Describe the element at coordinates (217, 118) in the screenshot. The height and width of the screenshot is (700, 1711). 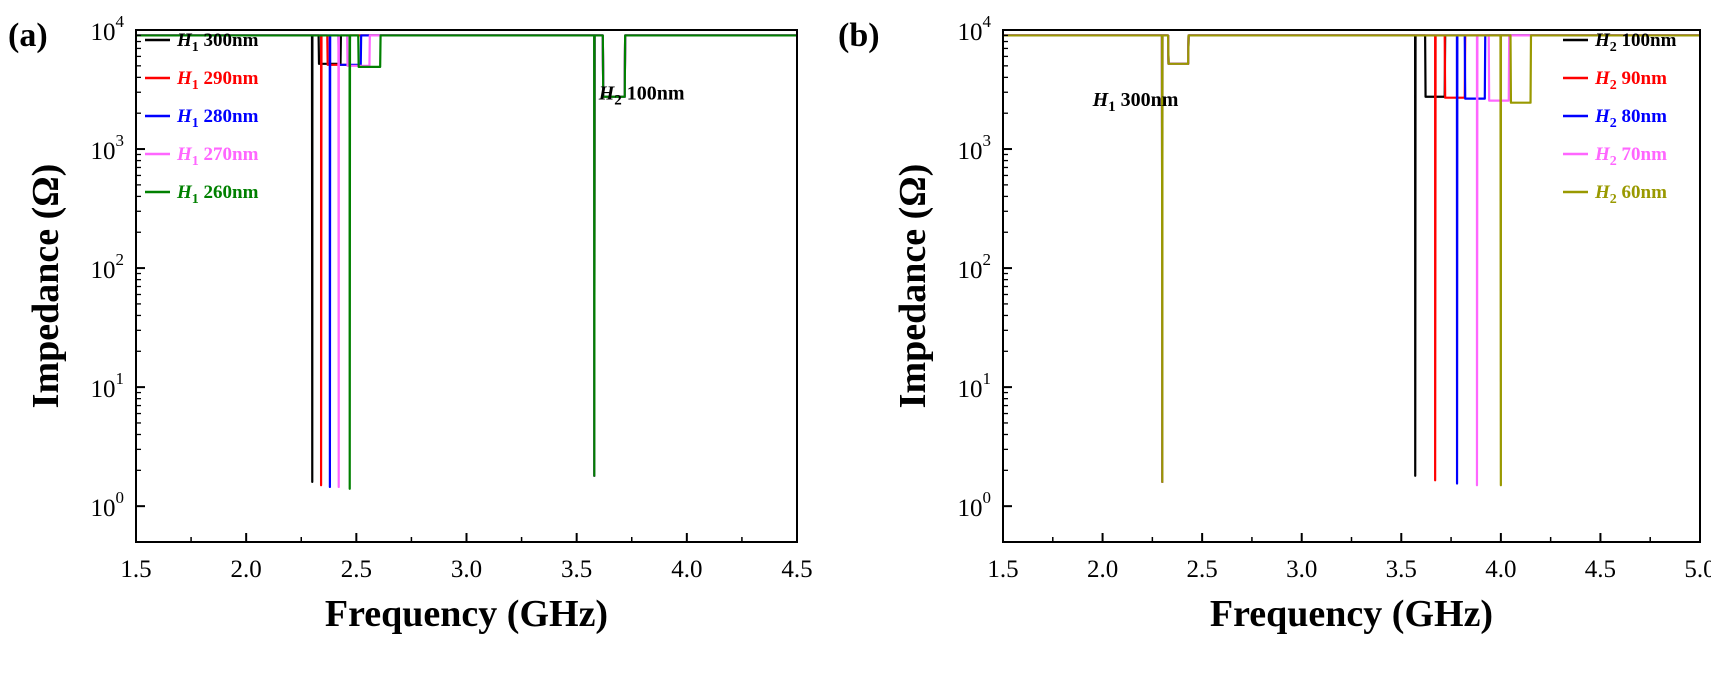
I see `legend-entry: H1 280nm` at that location.